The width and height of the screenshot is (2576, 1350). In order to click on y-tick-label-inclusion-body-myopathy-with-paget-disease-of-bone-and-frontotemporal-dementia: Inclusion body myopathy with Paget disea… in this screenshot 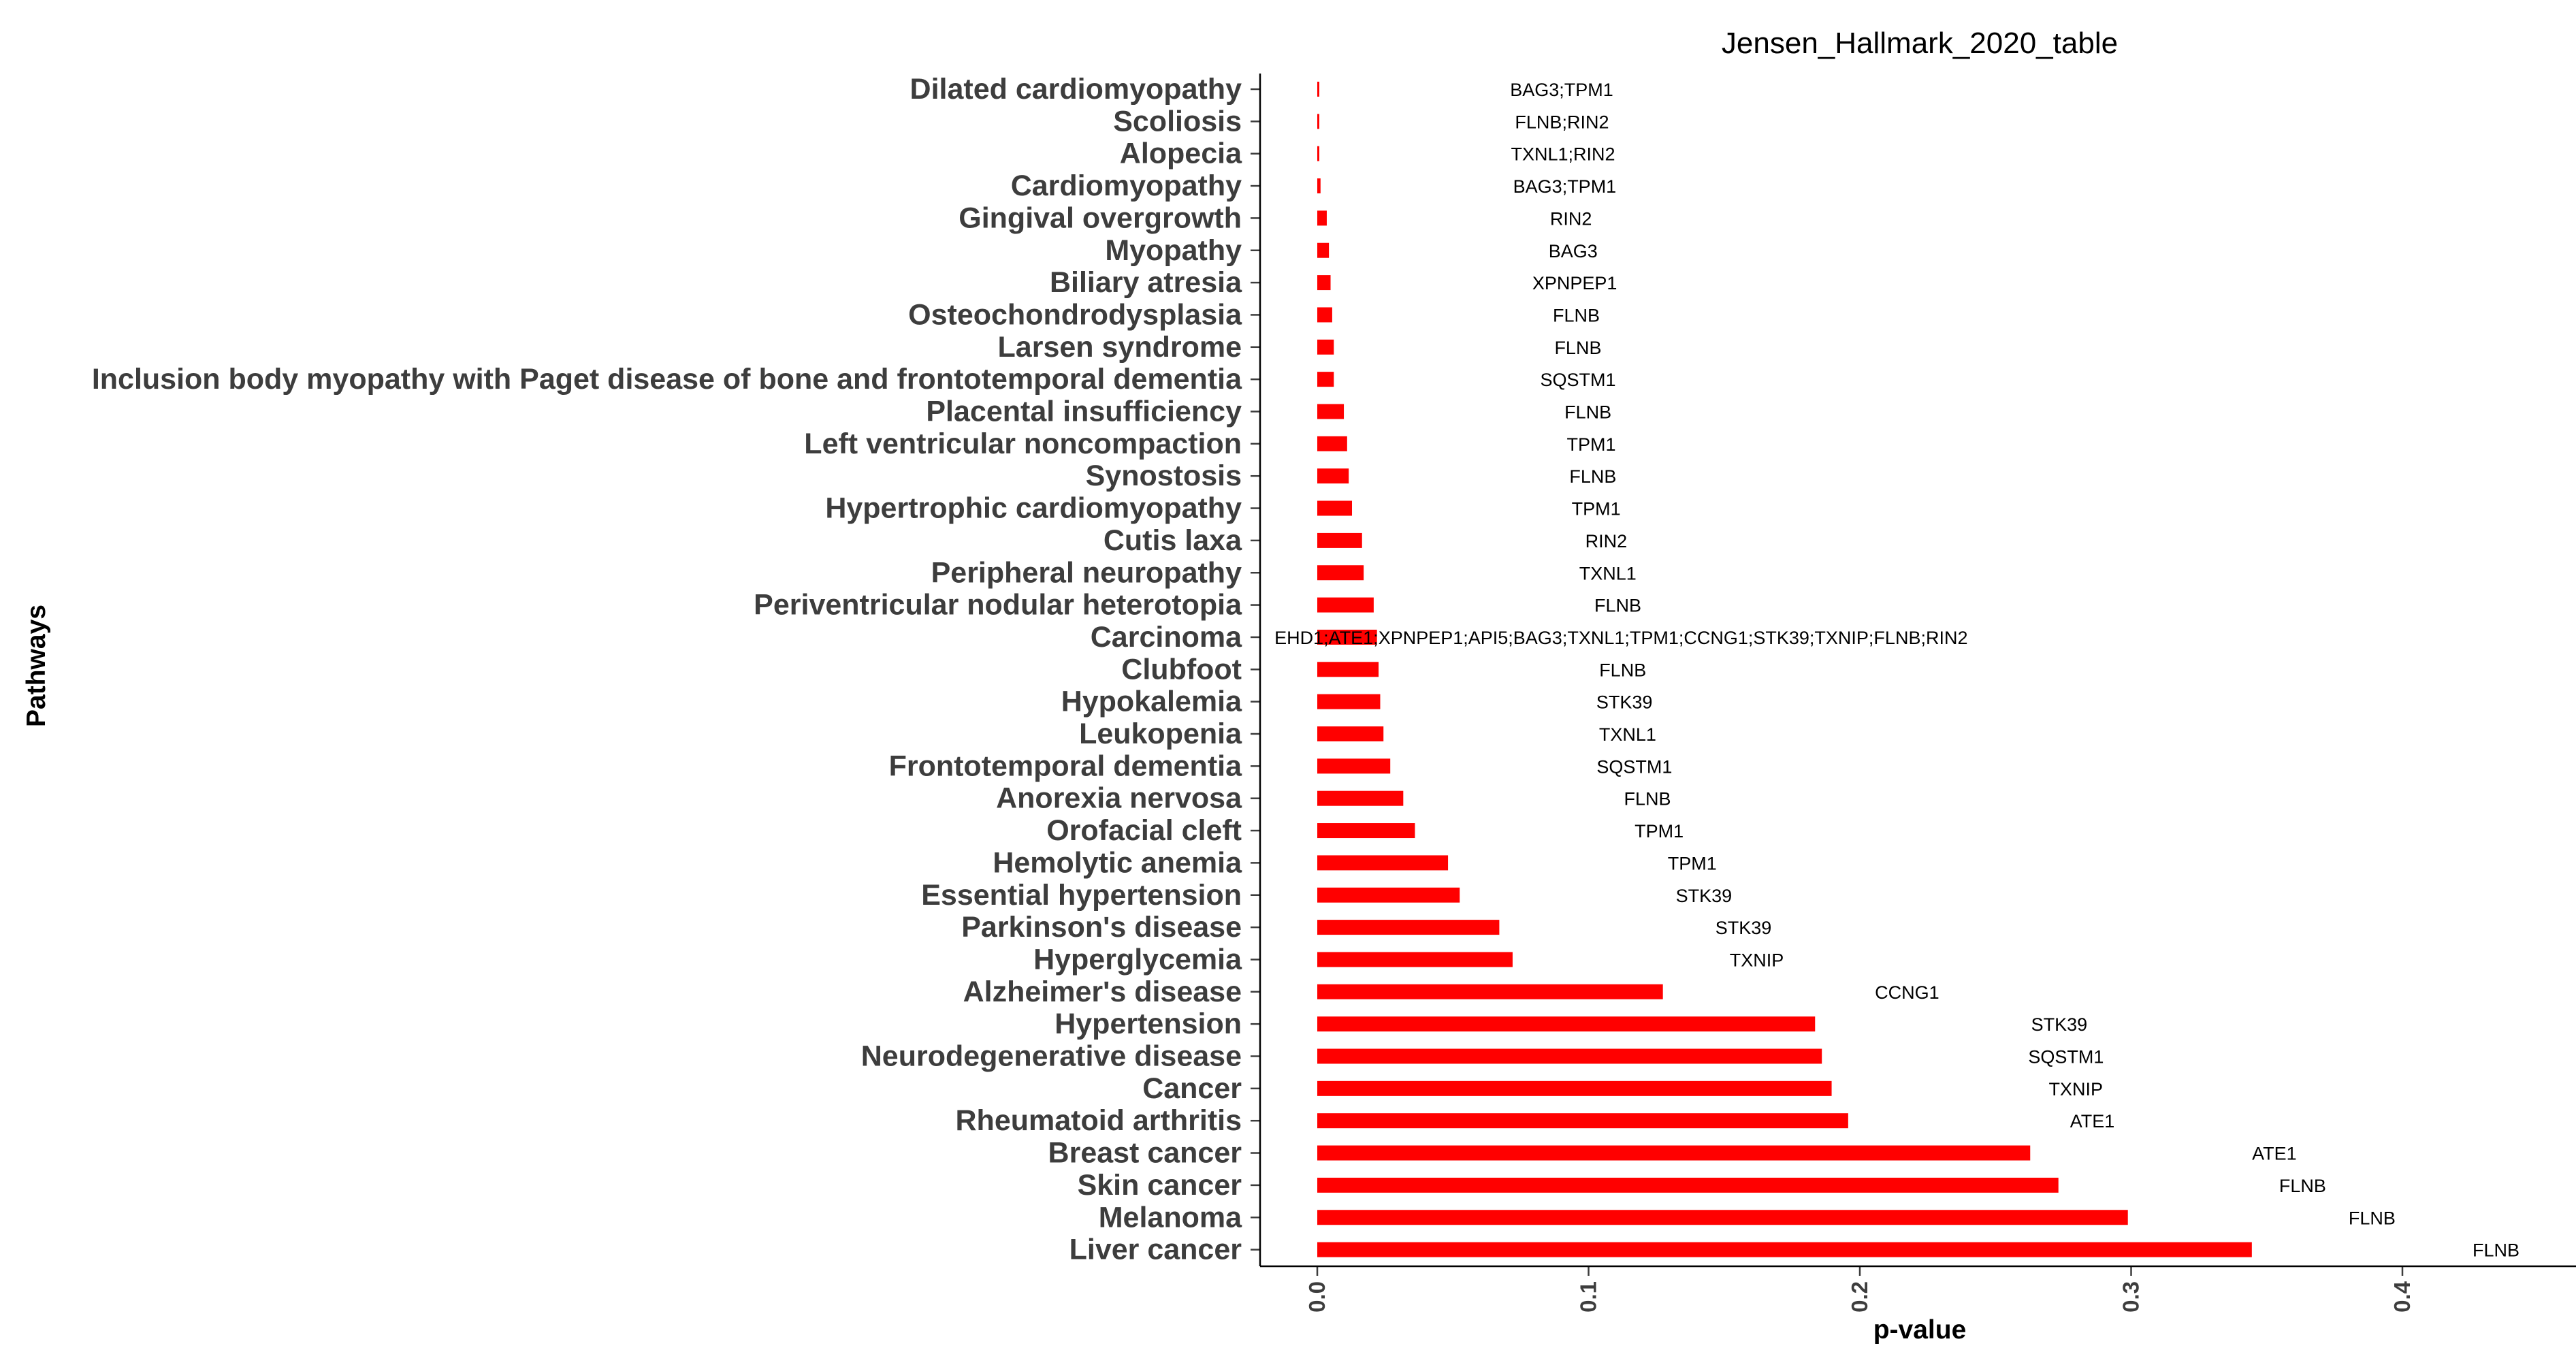, I will do `click(667, 380)`.